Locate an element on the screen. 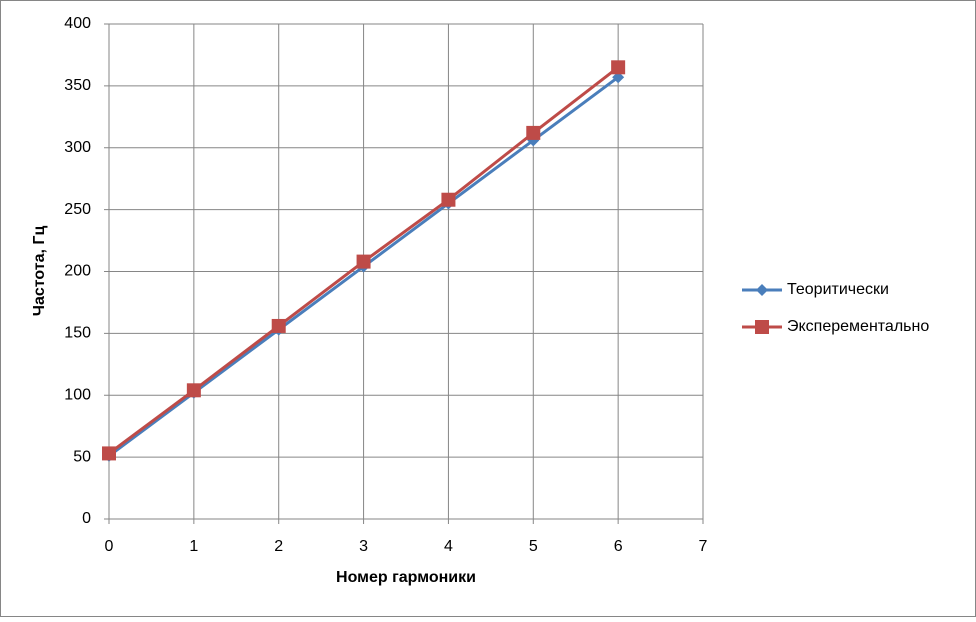  x-tick-label: 0 is located at coordinates (109, 546).